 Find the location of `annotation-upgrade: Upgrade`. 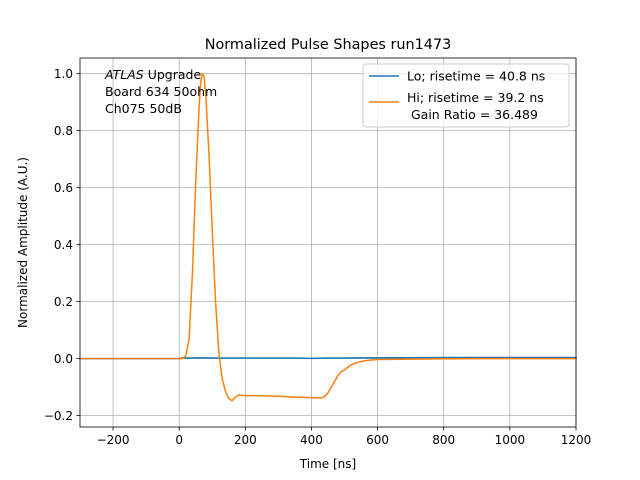

annotation-upgrade: Upgrade is located at coordinates (173, 74).